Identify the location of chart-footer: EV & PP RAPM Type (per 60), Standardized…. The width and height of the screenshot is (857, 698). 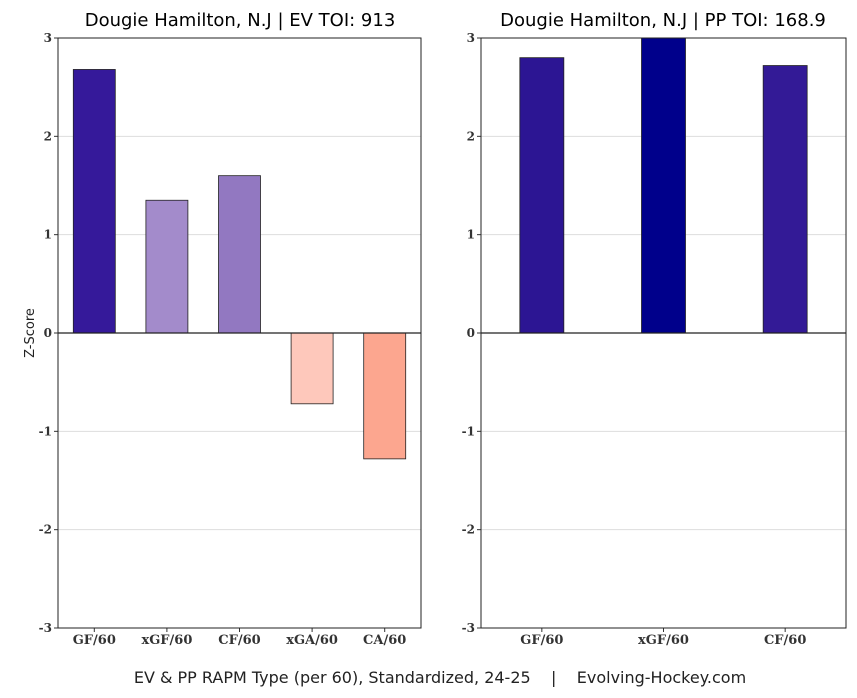
(440, 677).